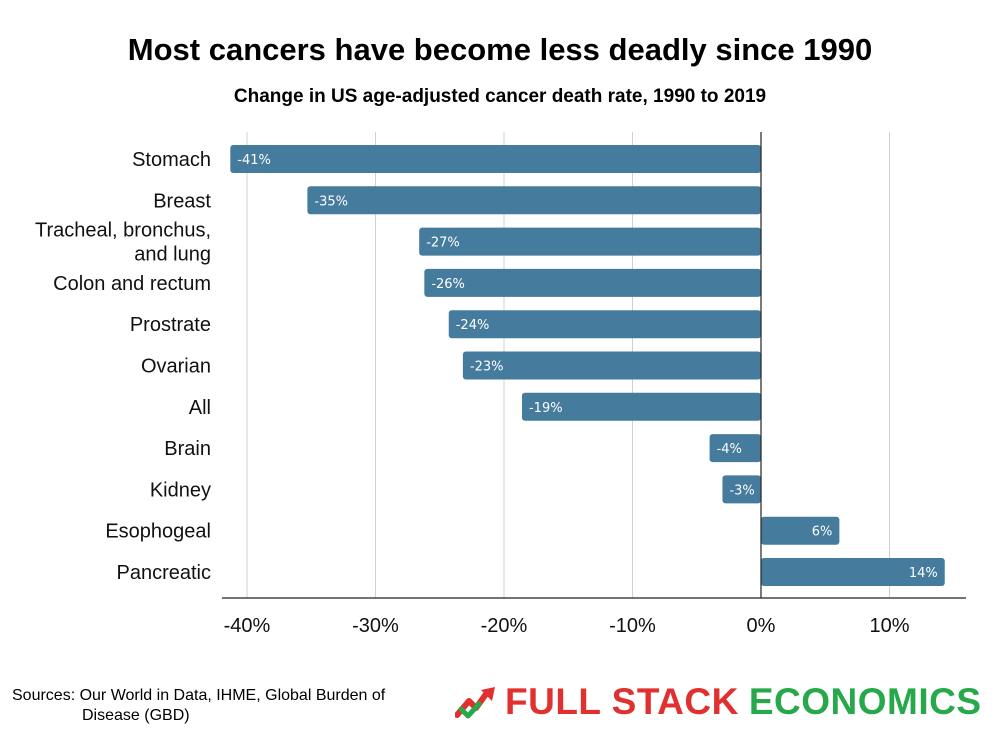 This screenshot has width=1000, height=750. Describe the element at coordinates (164, 573) in the screenshot. I see `category-label: Pancreatic` at that location.